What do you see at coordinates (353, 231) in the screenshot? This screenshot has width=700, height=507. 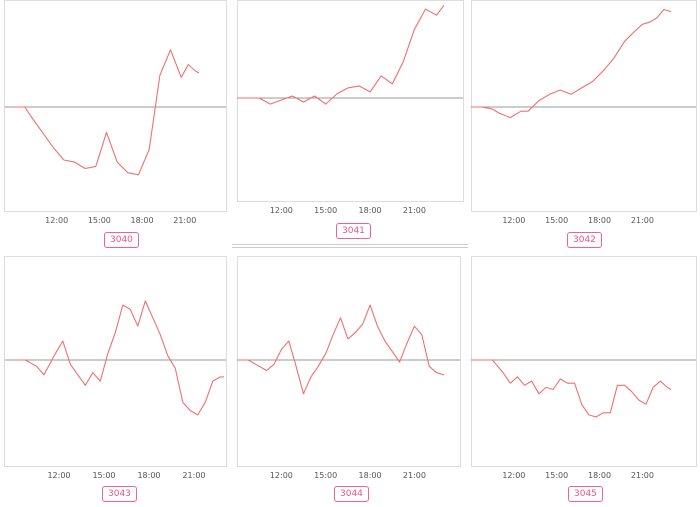 I see `code-button-3041: 3041` at bounding box center [353, 231].